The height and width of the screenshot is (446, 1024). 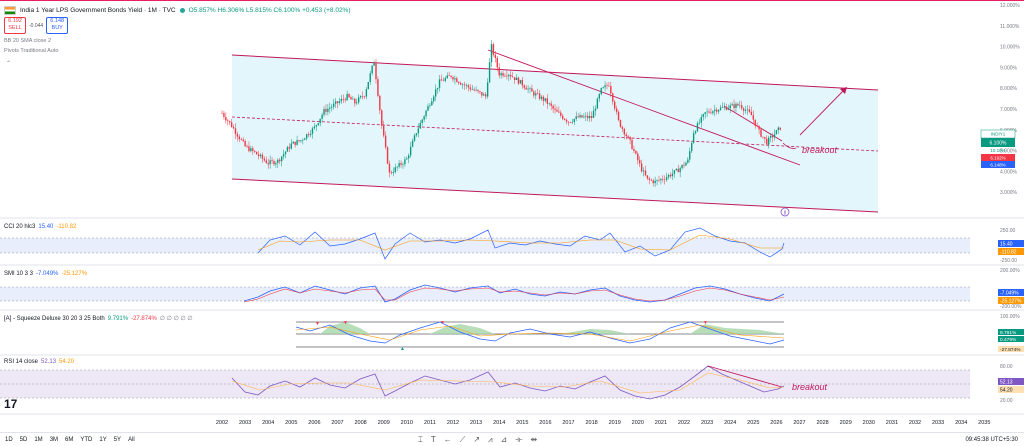 I want to click on range-1d: 1D, so click(x=9, y=439).